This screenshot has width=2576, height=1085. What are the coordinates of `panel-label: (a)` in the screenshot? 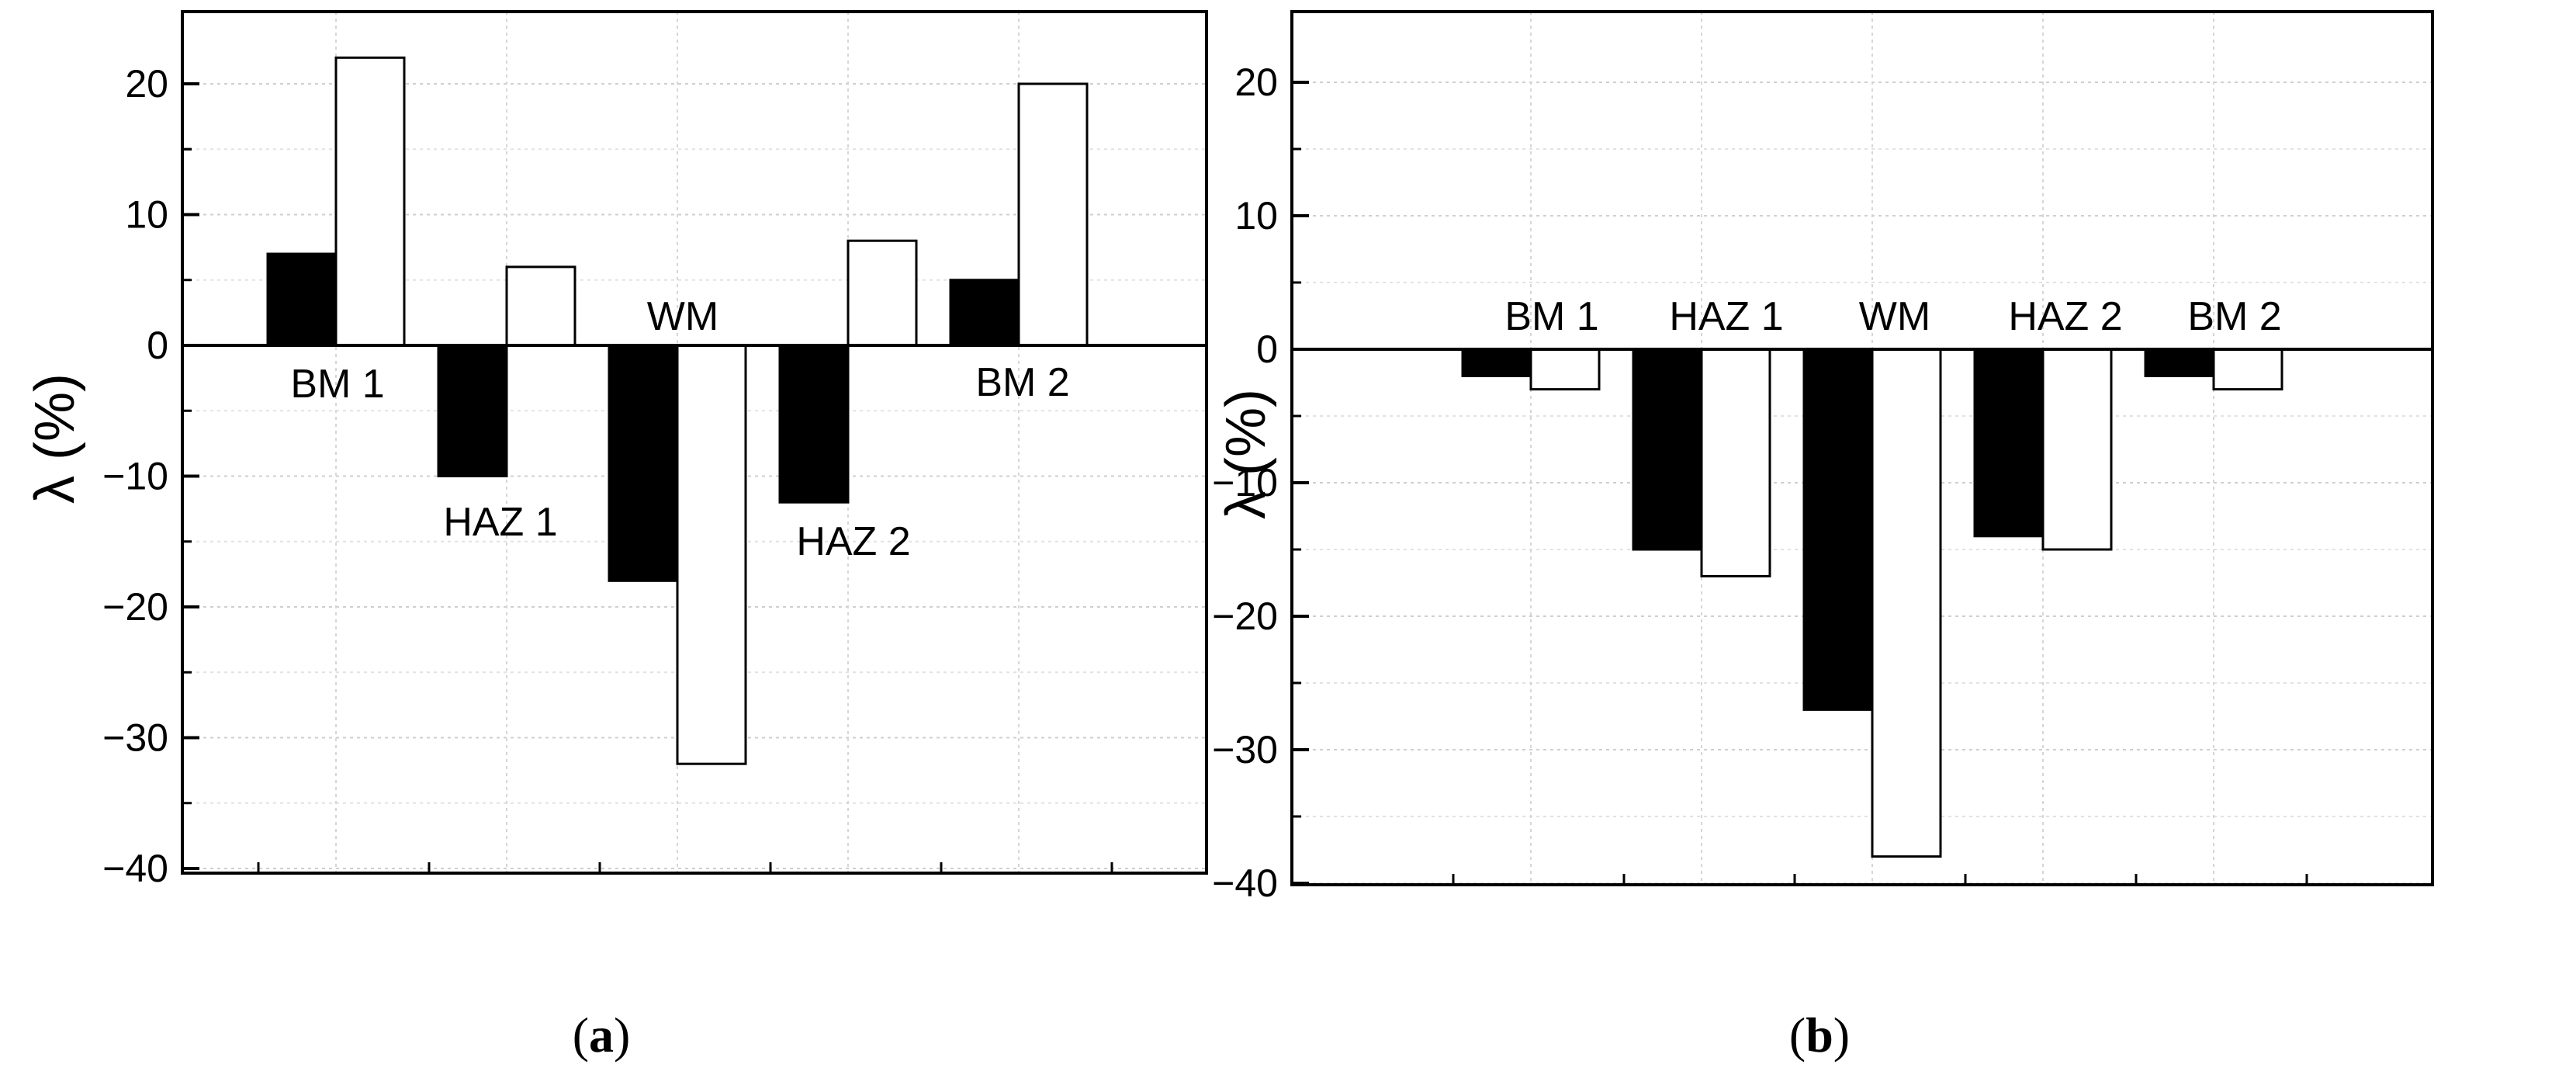 It's located at (602, 1034).